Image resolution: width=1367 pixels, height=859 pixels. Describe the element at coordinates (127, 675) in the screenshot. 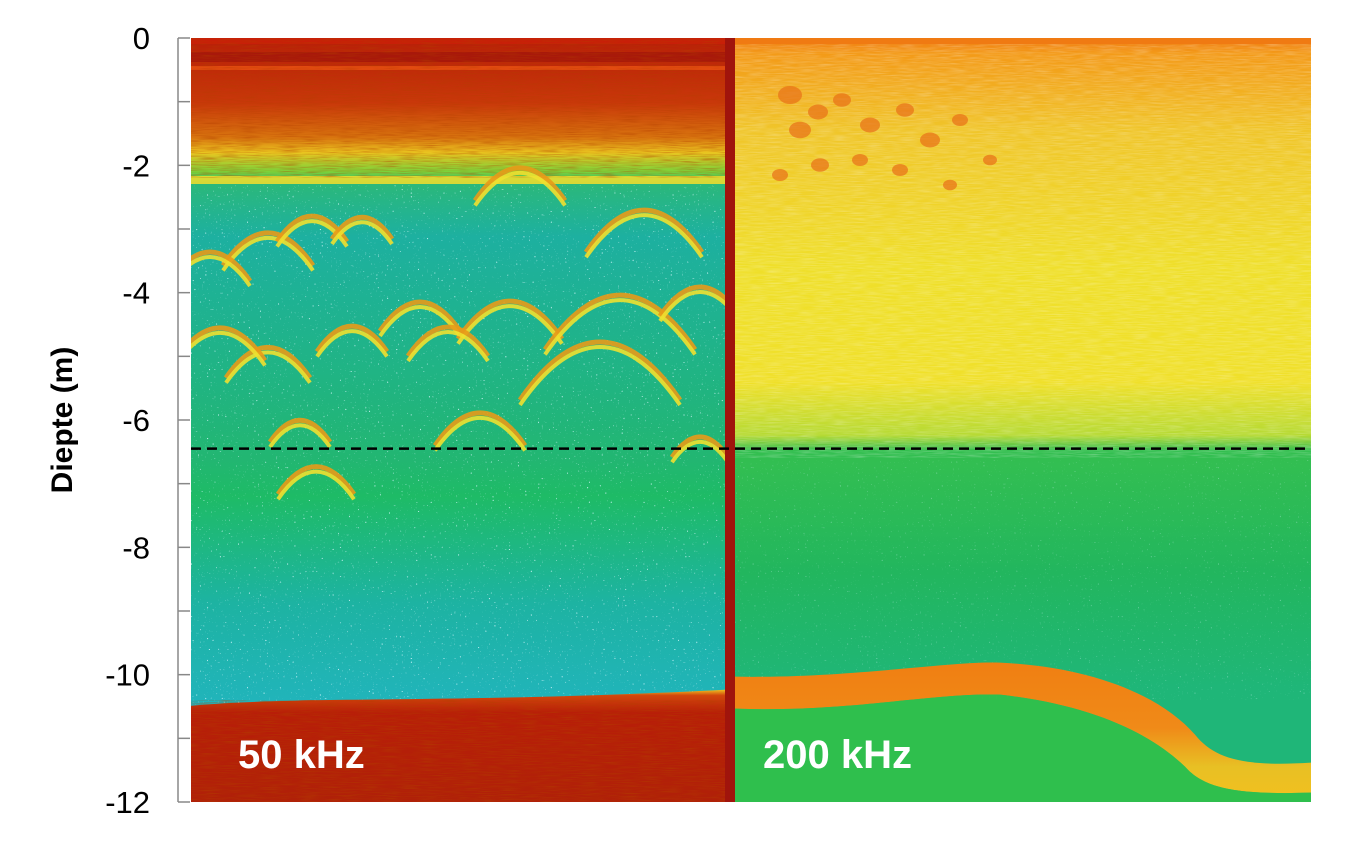

I see `y-tick-label: -10` at that location.